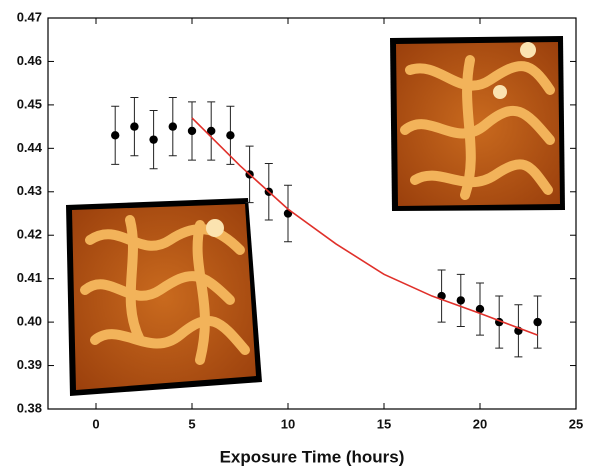 The height and width of the screenshot is (474, 592). I want to click on x-tick-label: 10, so click(288, 423).